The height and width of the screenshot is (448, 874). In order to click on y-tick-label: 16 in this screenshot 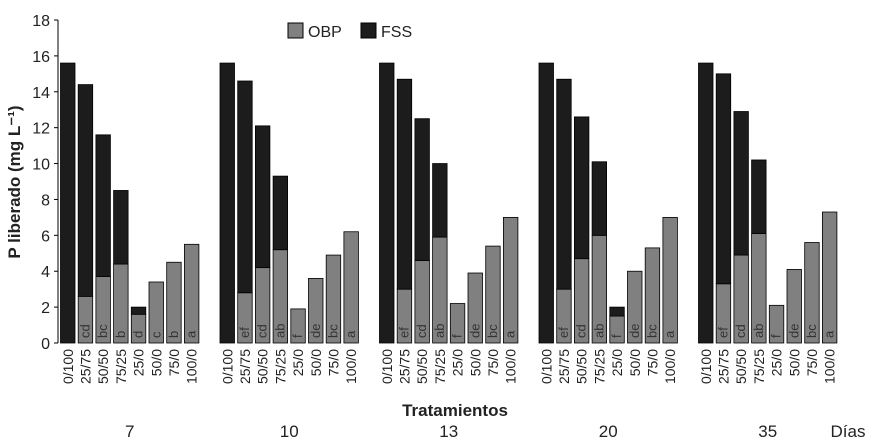, I will do `click(41, 57)`.